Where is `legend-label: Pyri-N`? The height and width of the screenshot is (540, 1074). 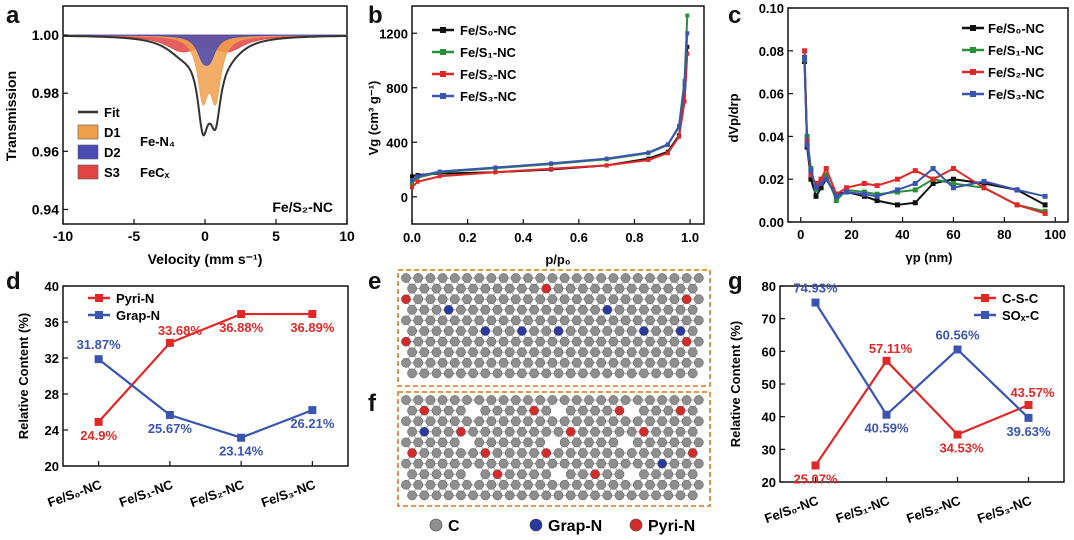
legend-label: Pyri-N is located at coordinates (671, 526).